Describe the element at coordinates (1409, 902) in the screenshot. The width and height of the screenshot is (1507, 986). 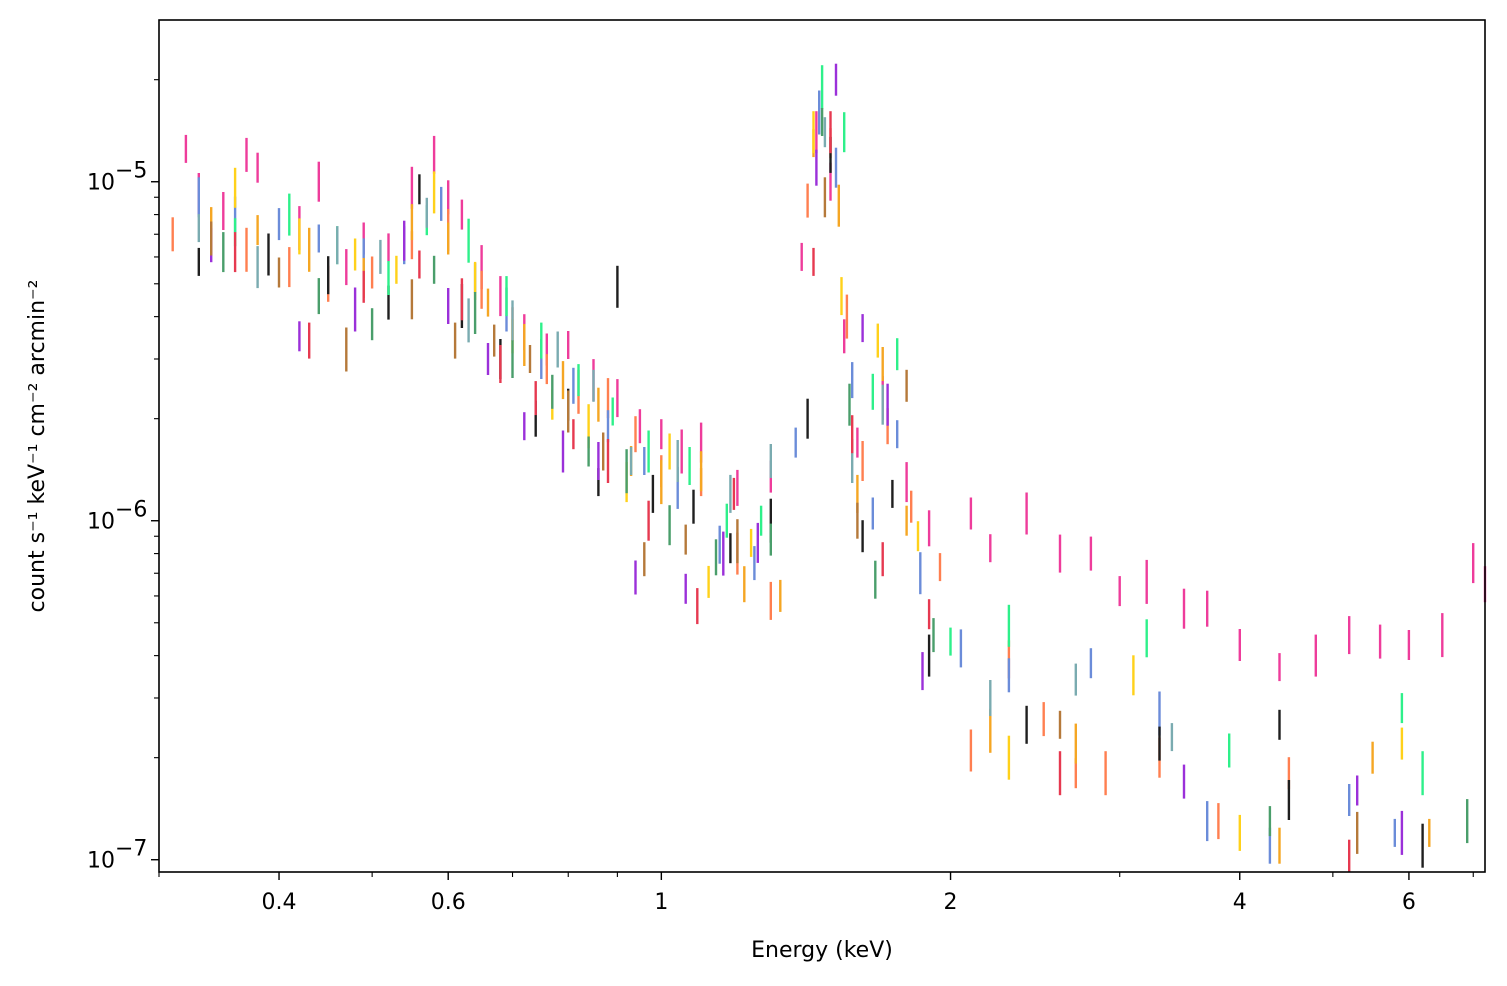
I see `x-tick-label: 6` at that location.